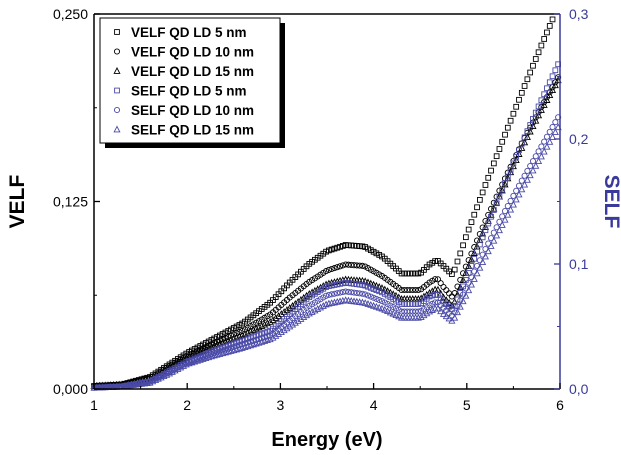  Describe the element at coordinates (189, 91) in the screenshot. I see `legend-label: SELF QD LD 5 nm` at that location.